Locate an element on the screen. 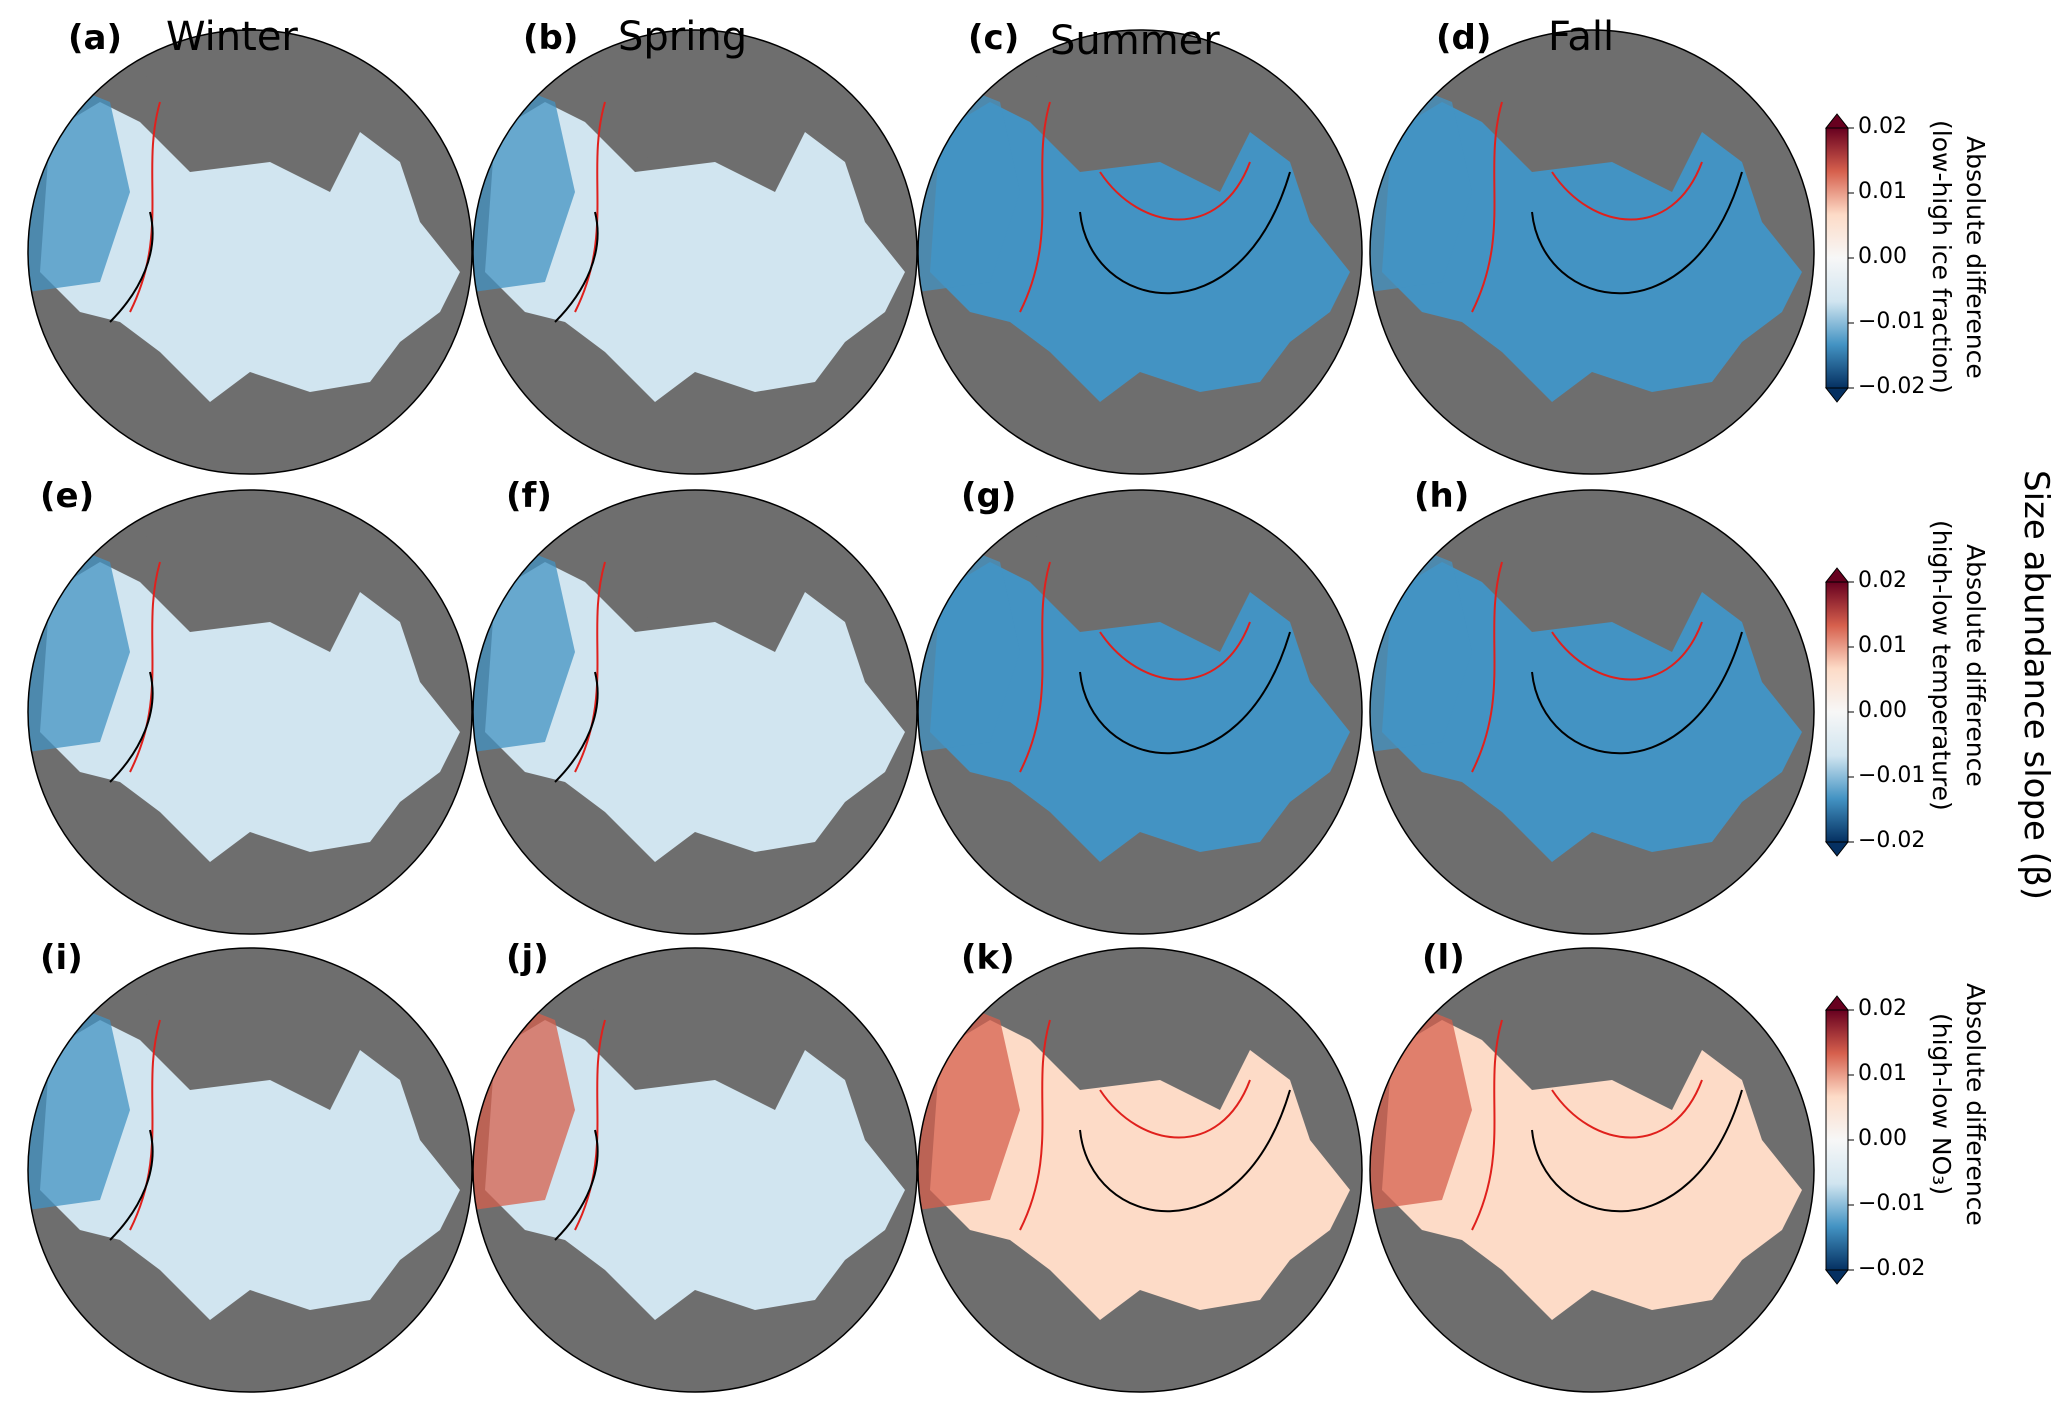  map-panel-spring-row2 is located at coordinates (695, 712).